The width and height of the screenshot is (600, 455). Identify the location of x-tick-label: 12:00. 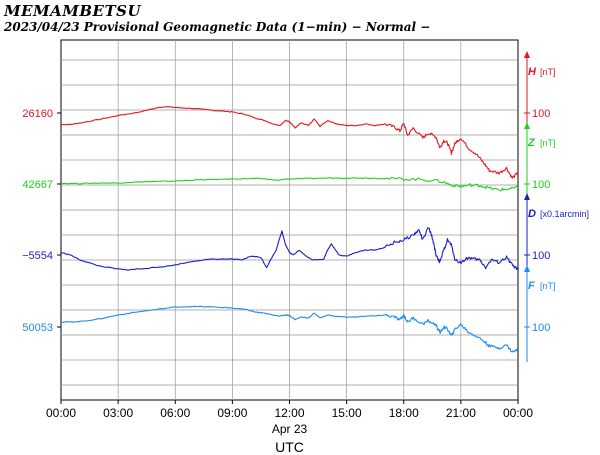
(289, 413).